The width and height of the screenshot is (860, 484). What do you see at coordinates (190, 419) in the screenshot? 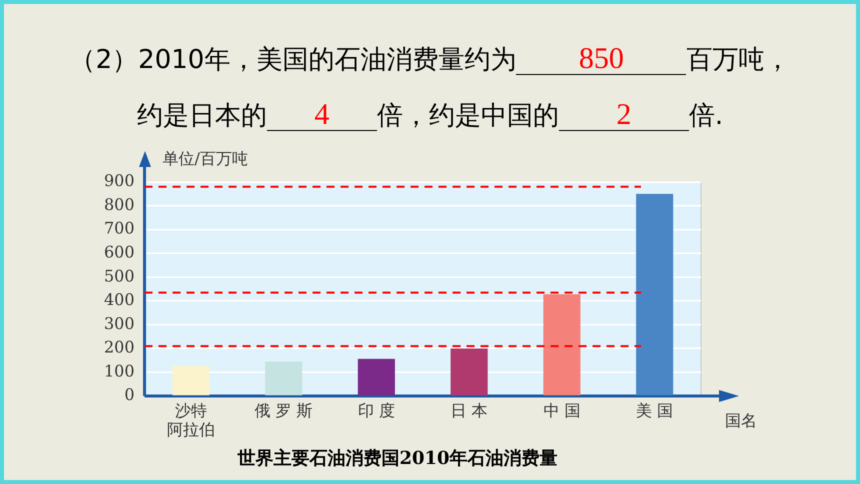
I see `x-tick-label: 沙特阿拉伯` at bounding box center [190, 419].